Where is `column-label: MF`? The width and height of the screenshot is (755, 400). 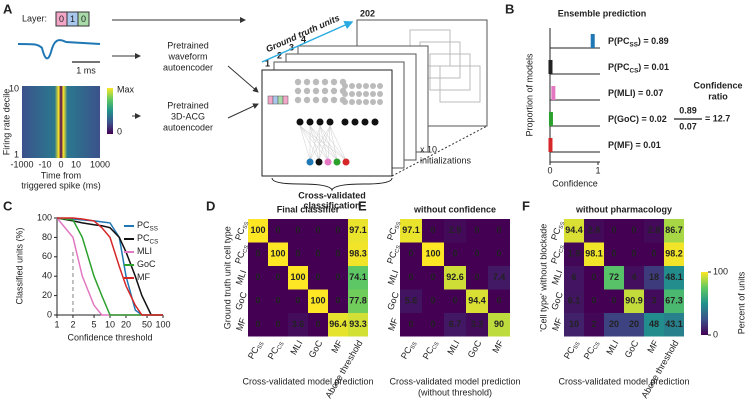
column-label: MF is located at coordinates (337, 346).